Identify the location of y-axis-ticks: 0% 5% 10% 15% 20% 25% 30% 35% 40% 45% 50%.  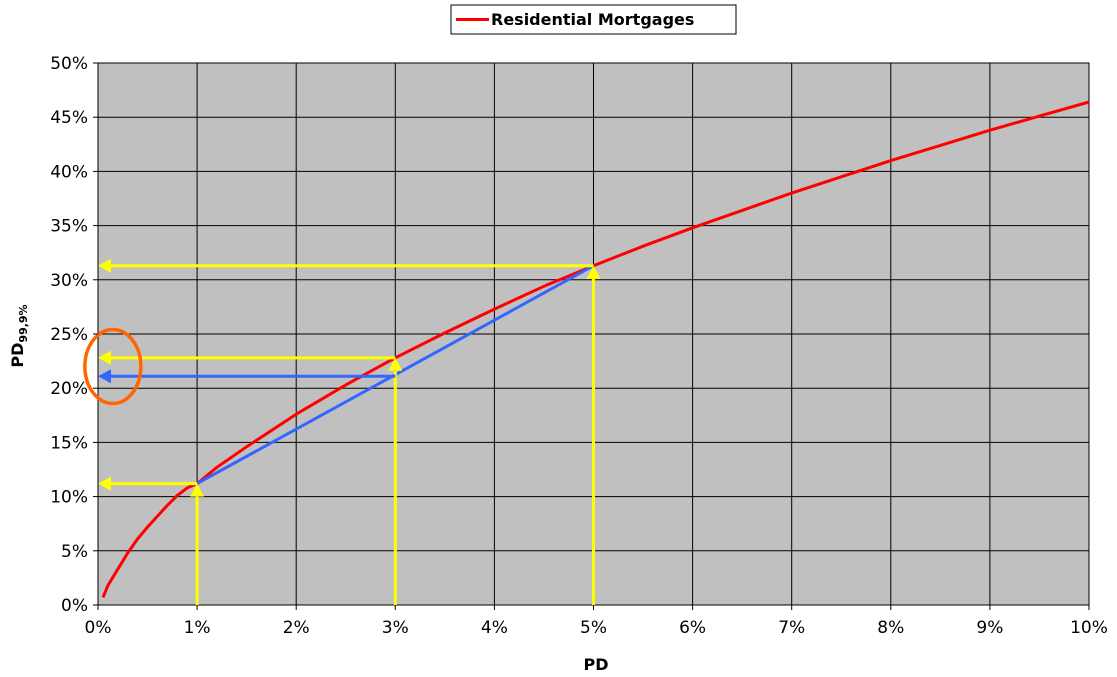
(74, 335).